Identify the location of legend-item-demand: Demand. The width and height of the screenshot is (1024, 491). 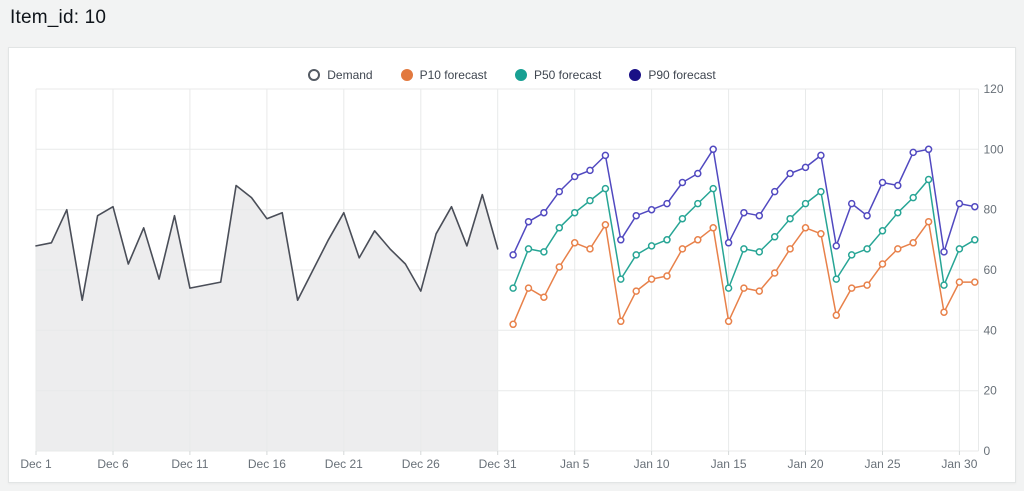
(340, 75).